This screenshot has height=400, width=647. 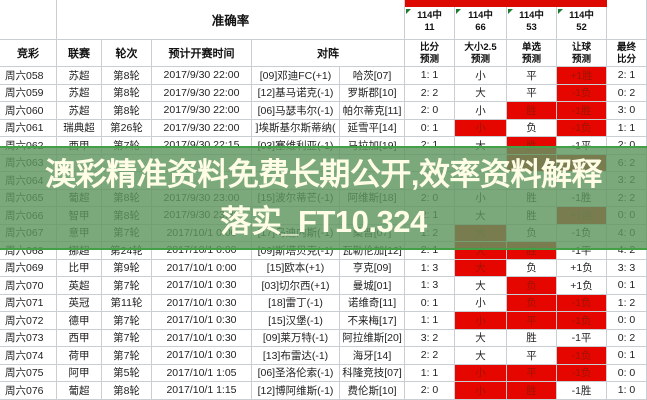 I want to click on cell-score-pred: 2: 0, so click(x=430, y=111).